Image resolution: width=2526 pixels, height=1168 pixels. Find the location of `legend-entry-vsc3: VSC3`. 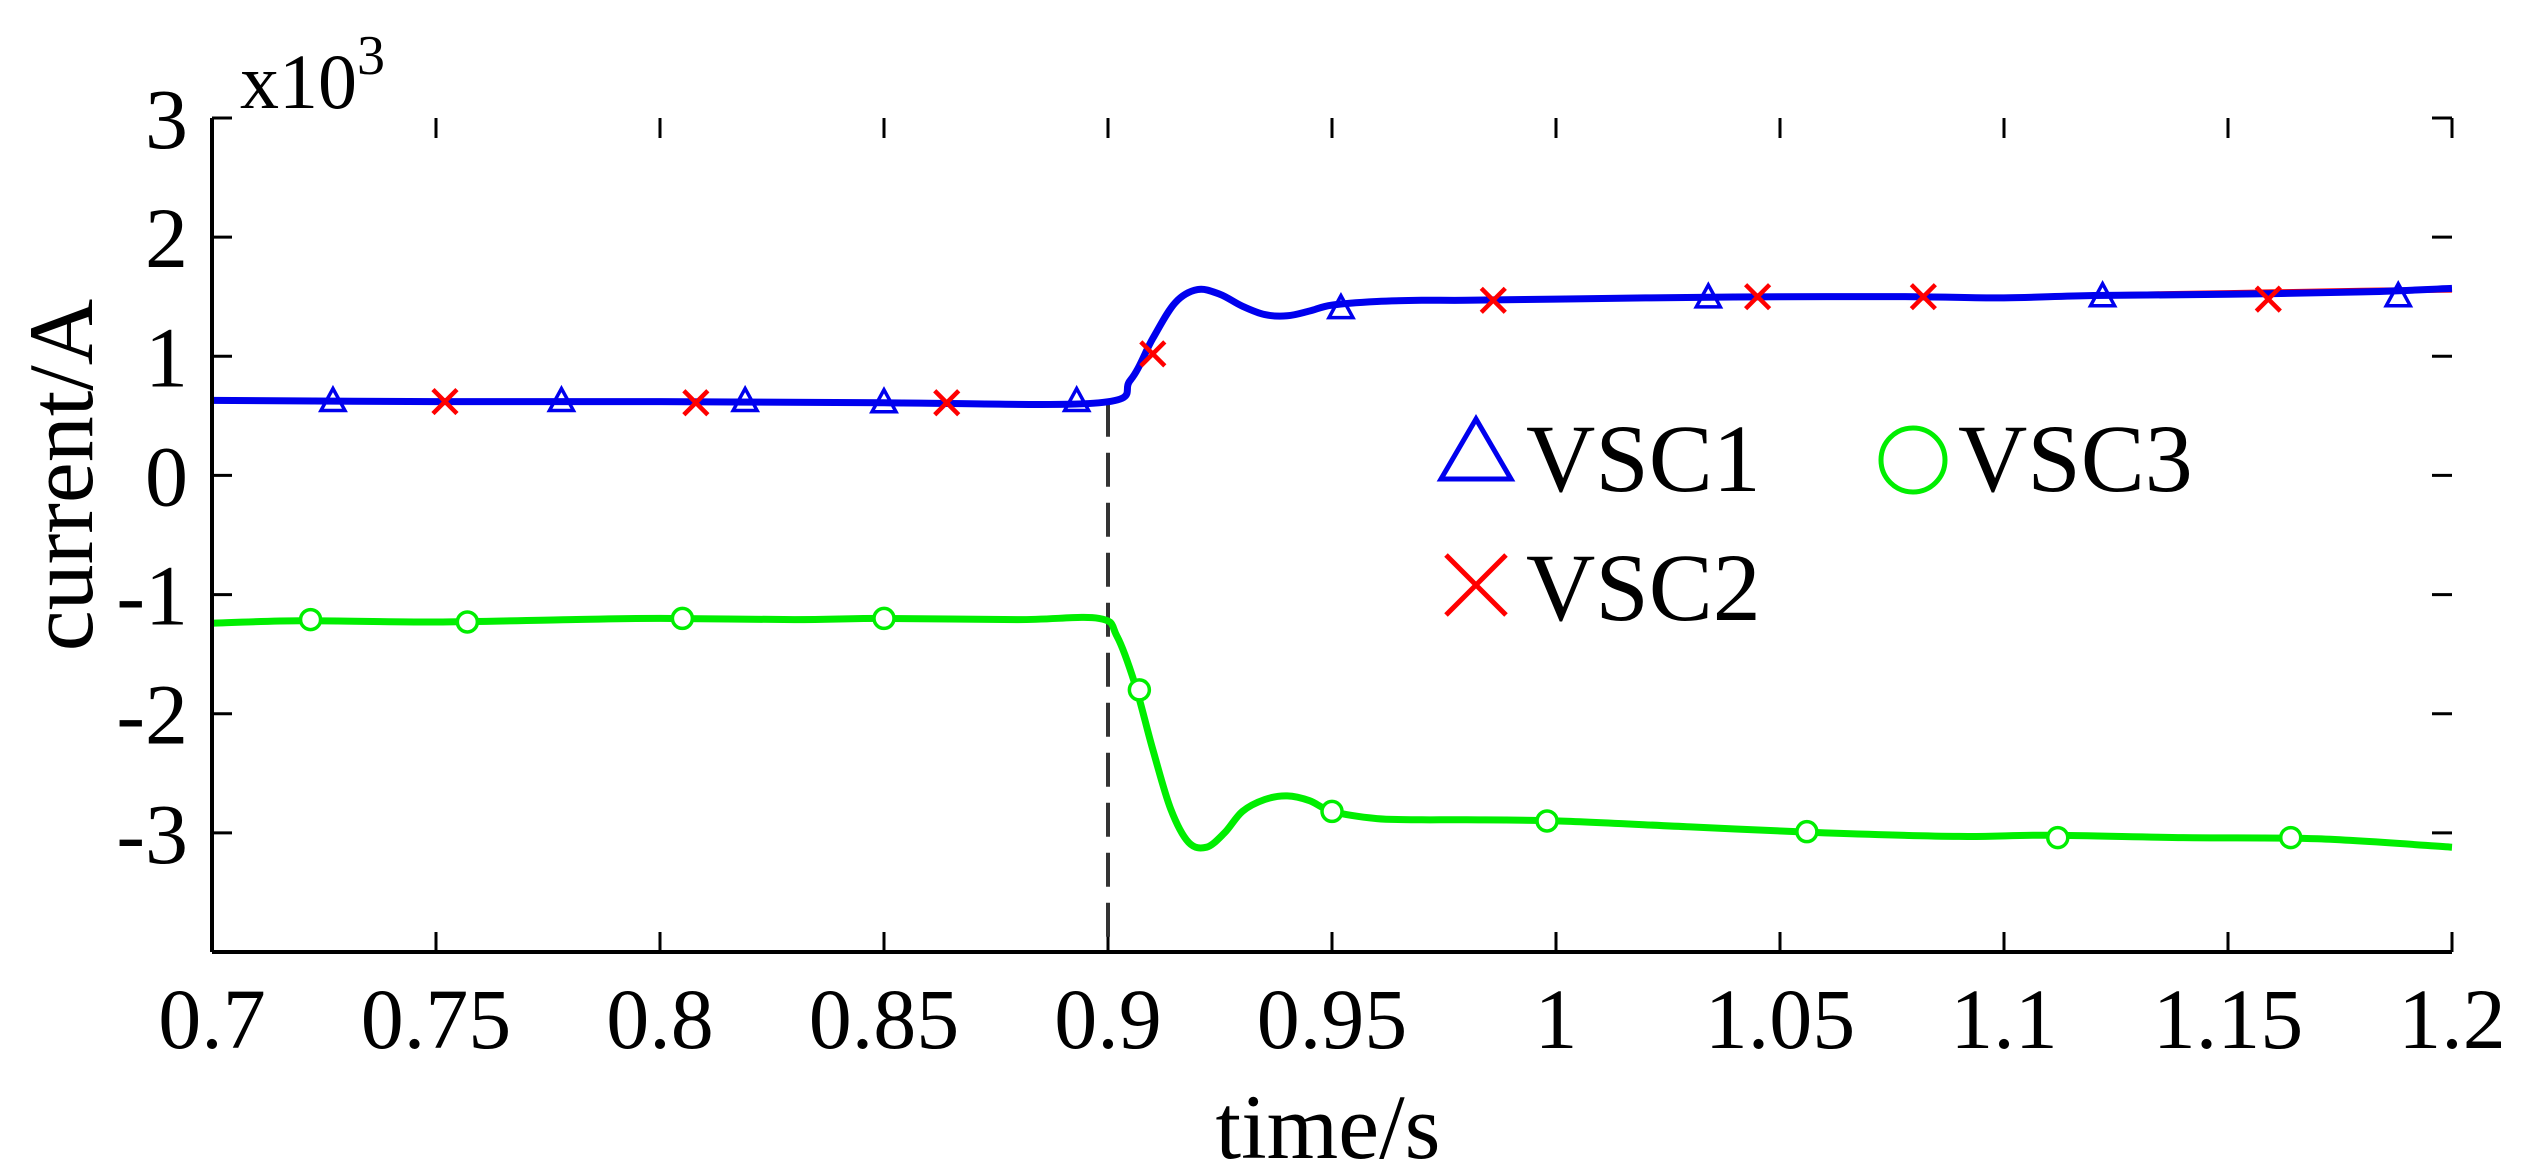

legend-entry-vsc3: VSC3 is located at coordinates (2035, 458).